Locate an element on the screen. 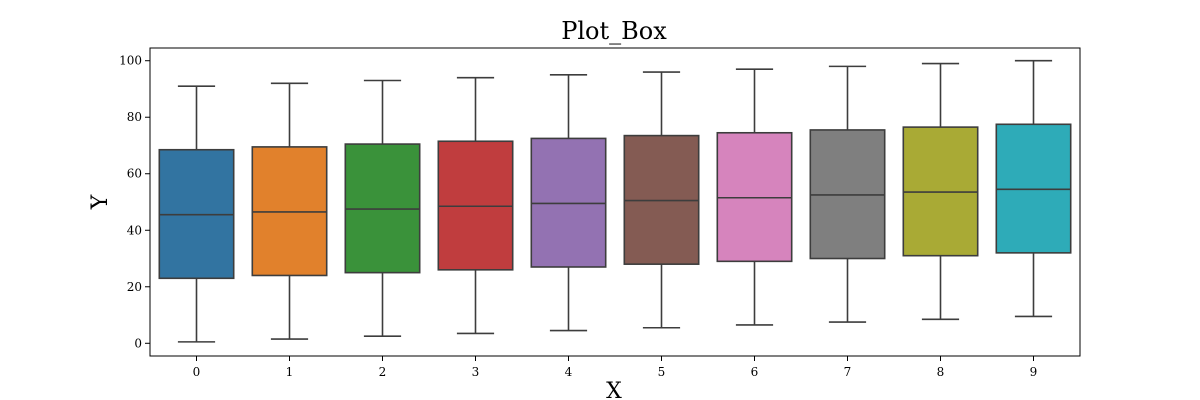 This screenshot has width=1200, height=400. chart-title: Plot_Box is located at coordinates (614, 31).